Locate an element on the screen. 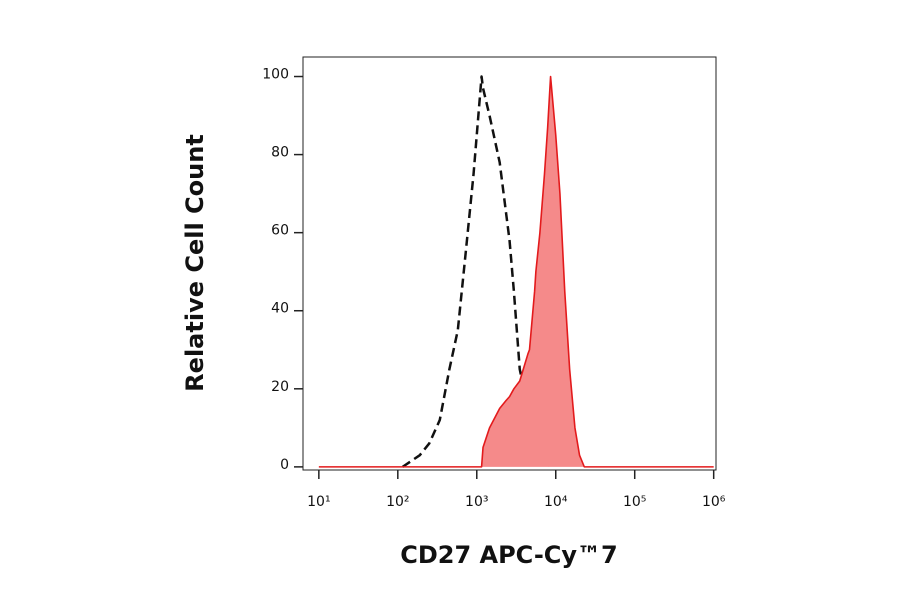  y-tick-label: 60 is located at coordinates (280, 231).